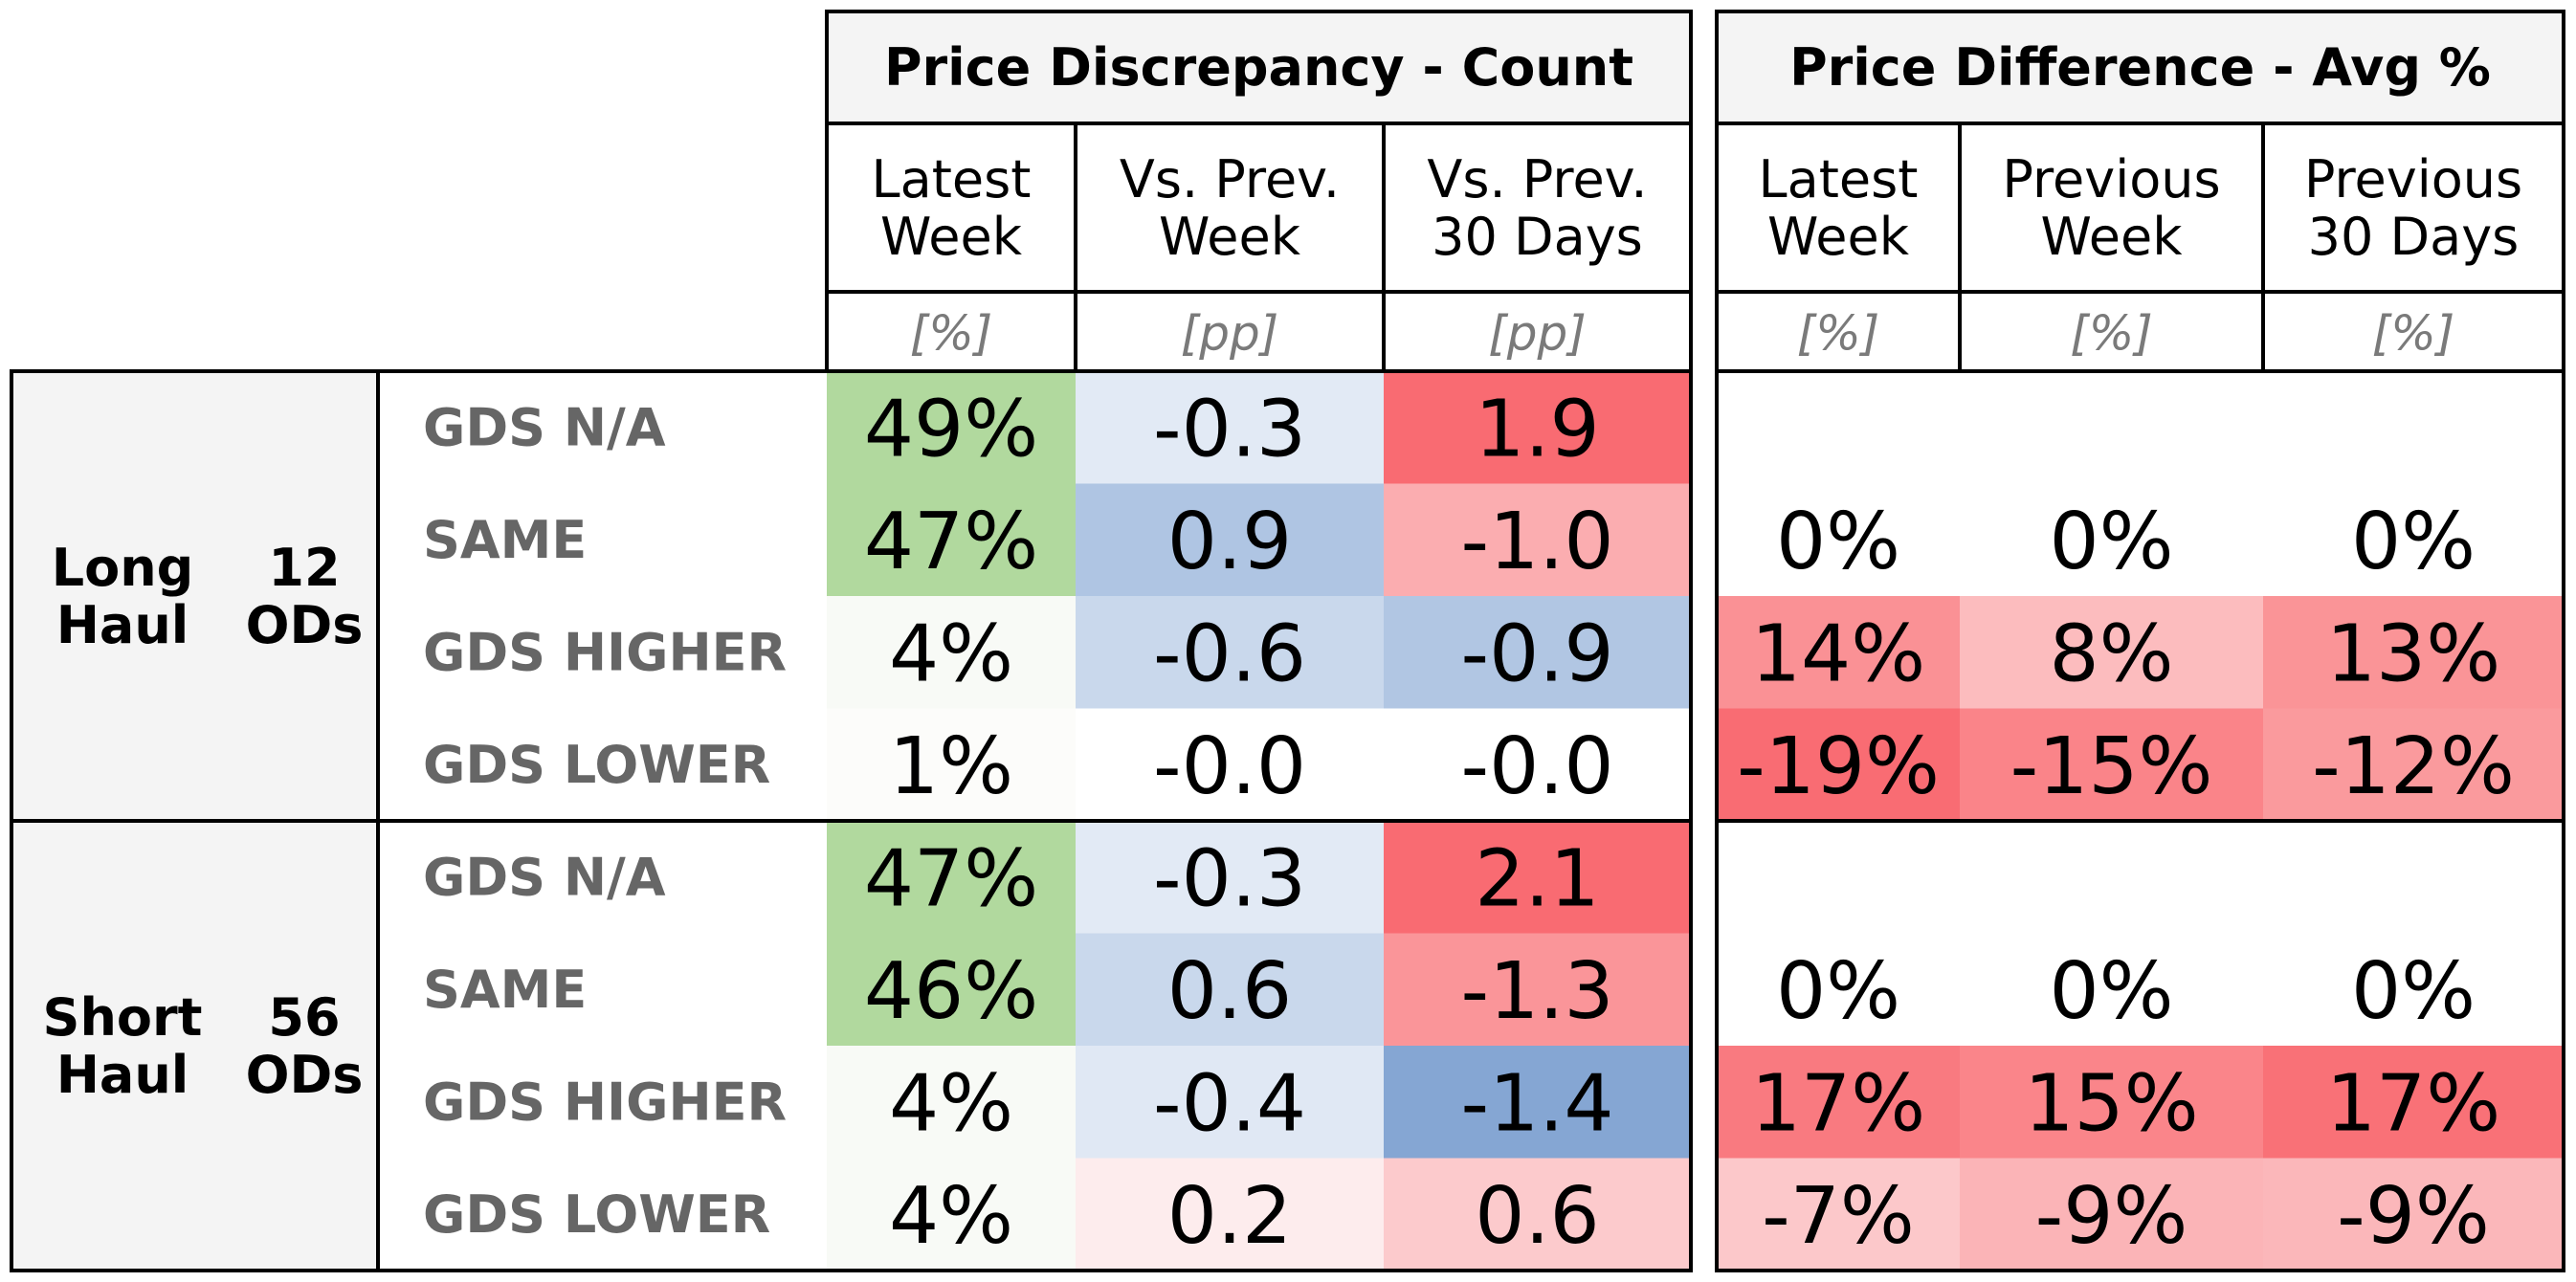 This screenshot has width=2576, height=1282. I want to click on column-header: Vs. Prev. Week, so click(1230, 208).